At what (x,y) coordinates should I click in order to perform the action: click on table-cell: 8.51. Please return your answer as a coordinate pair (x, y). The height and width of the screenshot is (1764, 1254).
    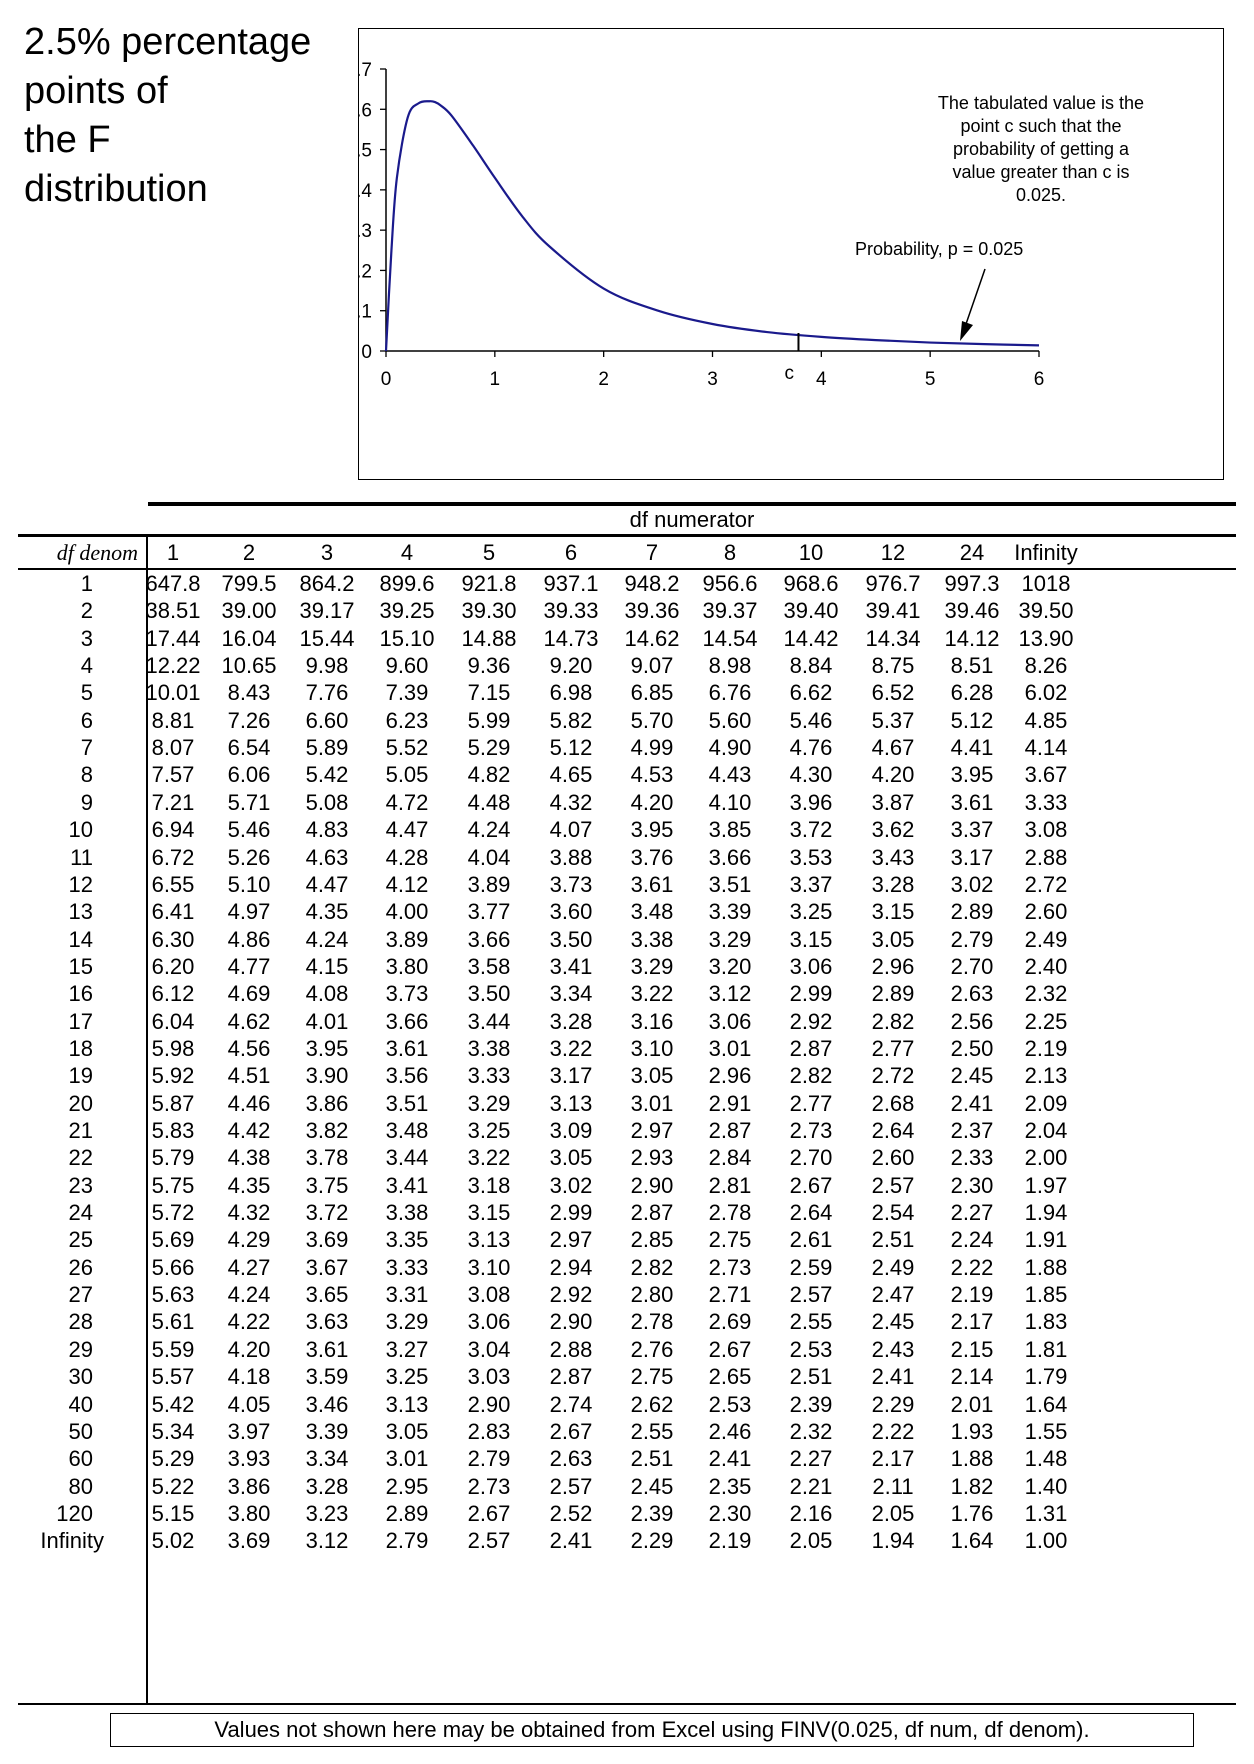
    Looking at the image, I should click on (972, 666).